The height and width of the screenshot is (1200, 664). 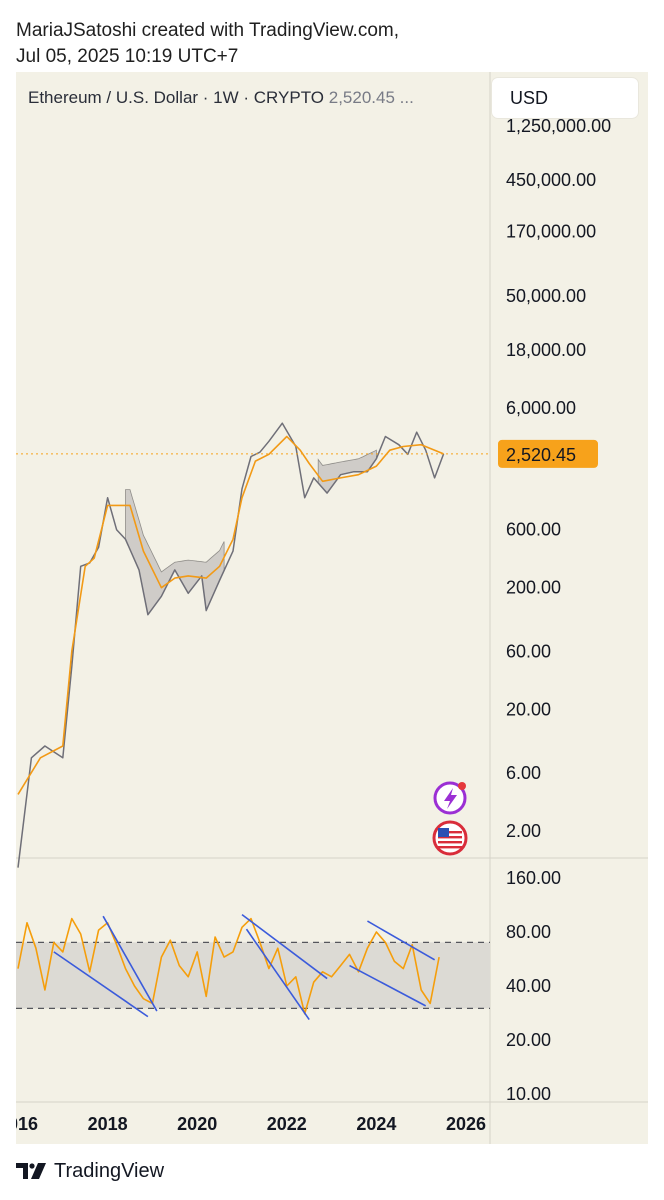 What do you see at coordinates (533, 530) in the screenshot?
I see `price-tick-label: 600.00` at bounding box center [533, 530].